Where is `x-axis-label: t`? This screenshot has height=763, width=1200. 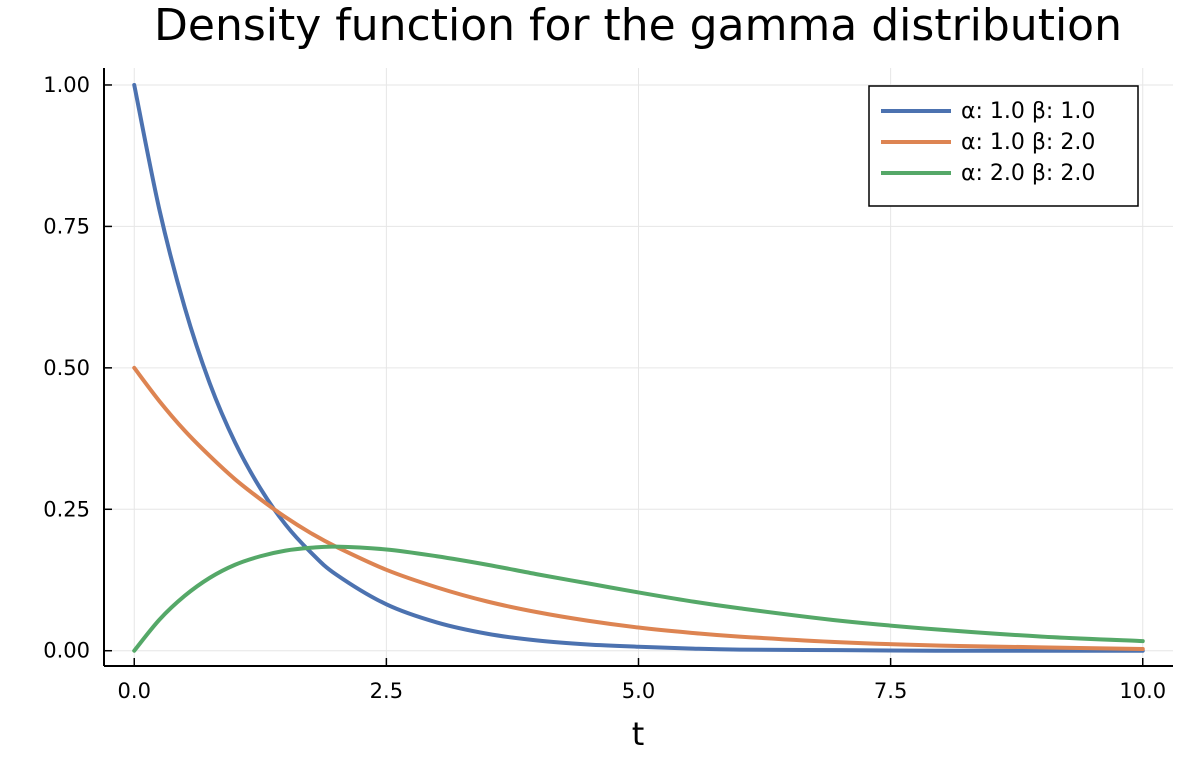
x-axis-label: t is located at coordinates (638, 734).